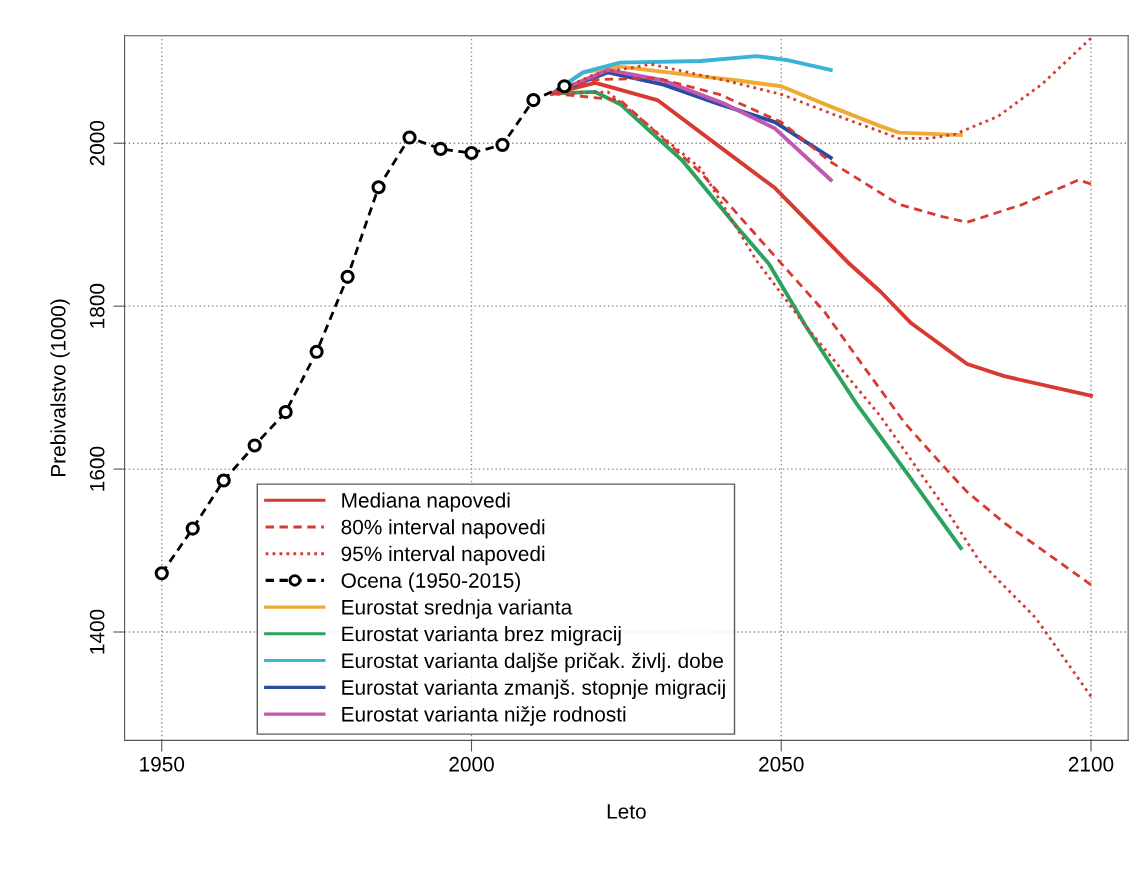 The width and height of the screenshot is (1143, 871). I want to click on x-tick-label: 2050, so click(781, 764).